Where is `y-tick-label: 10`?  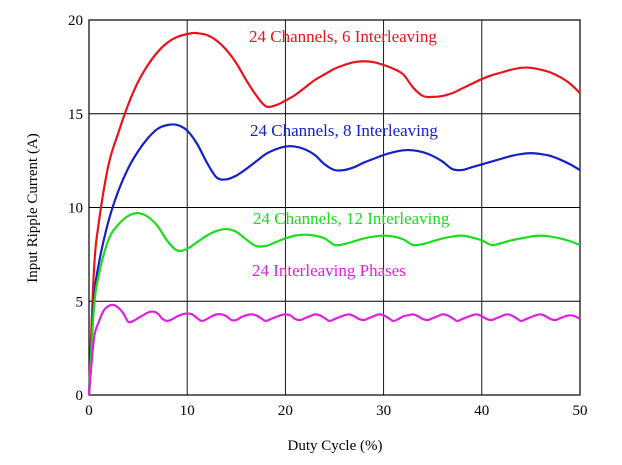
y-tick-label: 10 is located at coordinates (75, 209).